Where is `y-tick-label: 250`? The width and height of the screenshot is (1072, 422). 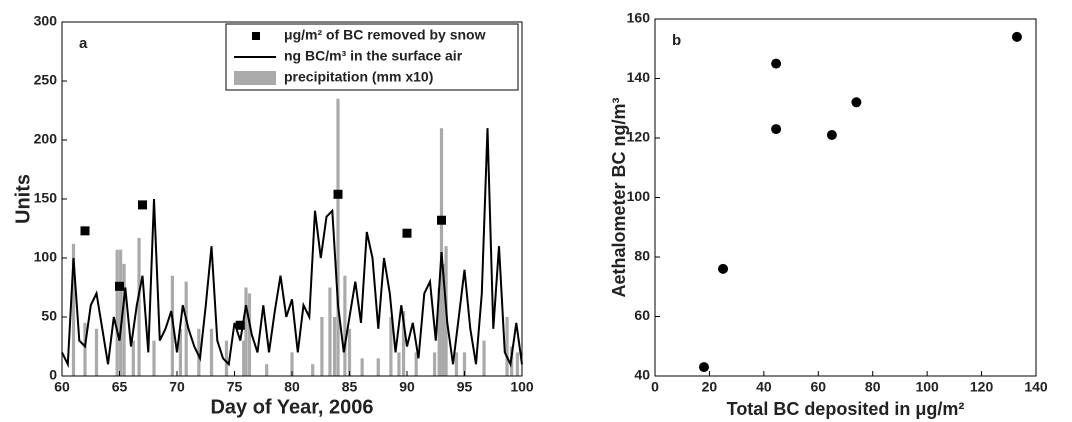 y-tick-label: 250 is located at coordinates (46, 80).